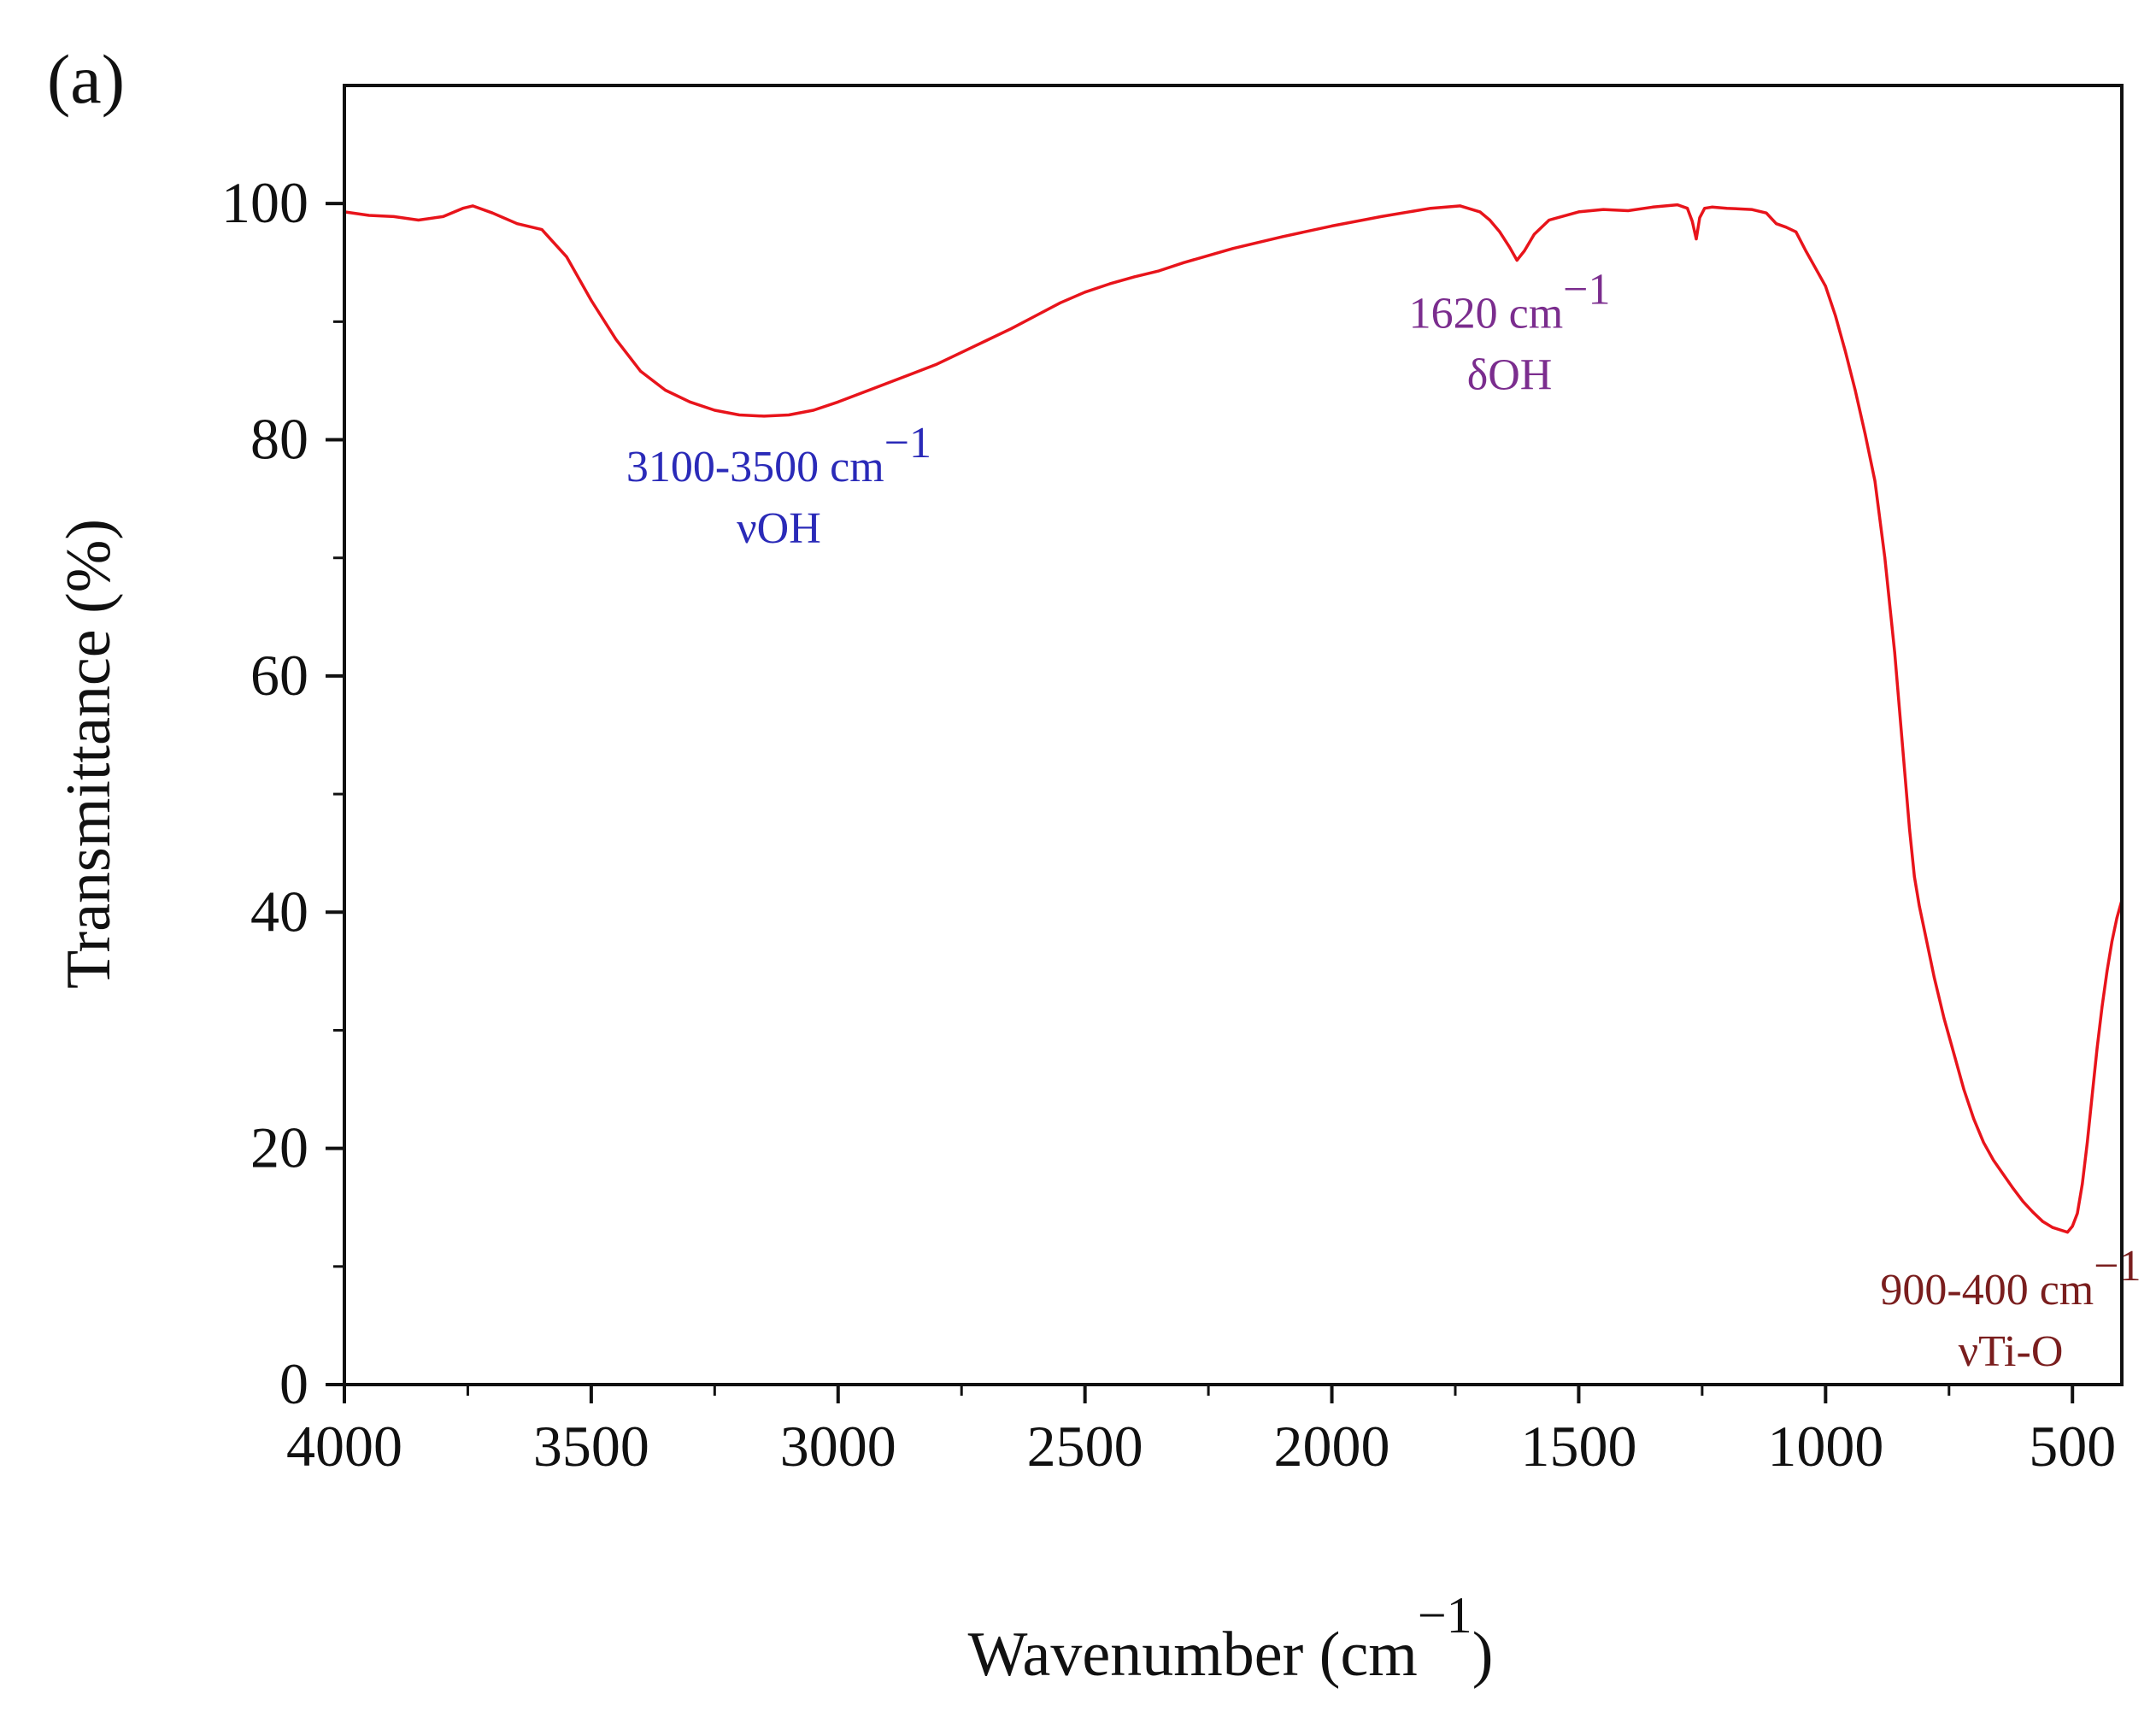 The width and height of the screenshot is (2156, 1735). Describe the element at coordinates (2072, 1446) in the screenshot. I see `x-tick-label: 500` at that location.